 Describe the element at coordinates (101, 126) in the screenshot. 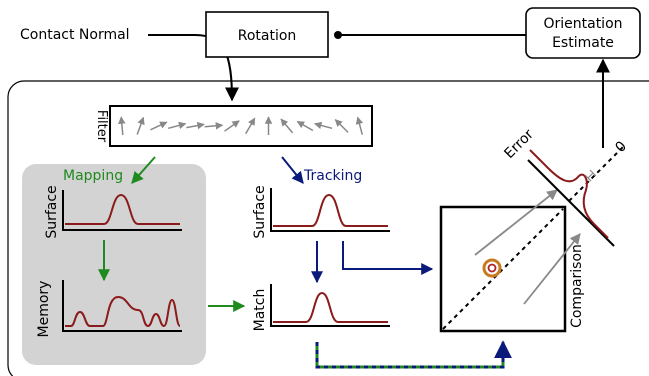

I see `filter-label: Filter` at that location.